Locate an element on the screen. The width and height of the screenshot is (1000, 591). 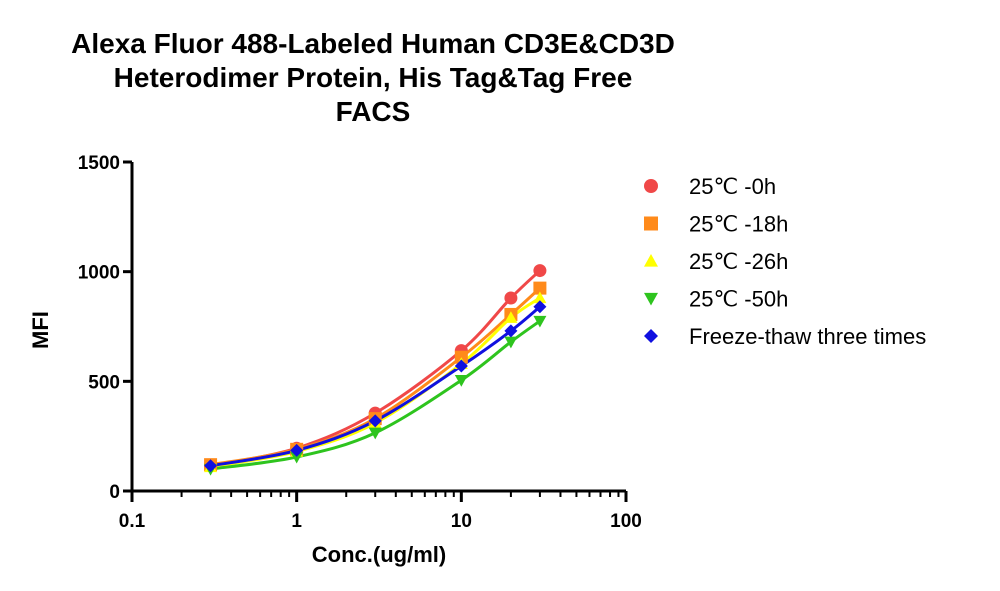
x-tick-label: 10 is located at coordinates (461, 521).